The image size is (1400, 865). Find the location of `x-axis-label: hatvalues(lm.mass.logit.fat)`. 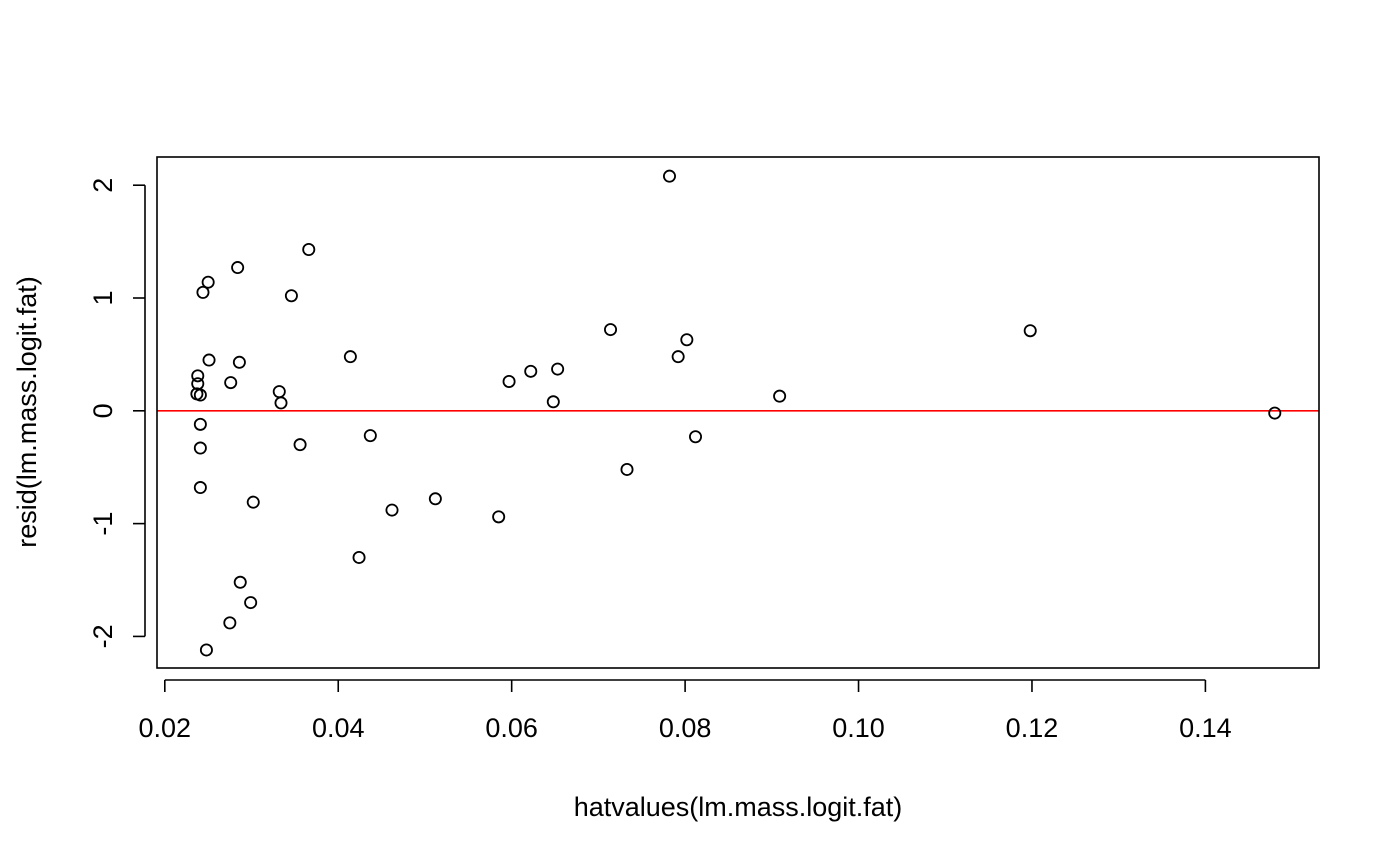

x-axis-label: hatvalues(lm.mass.logit.fat) is located at coordinates (738, 807).